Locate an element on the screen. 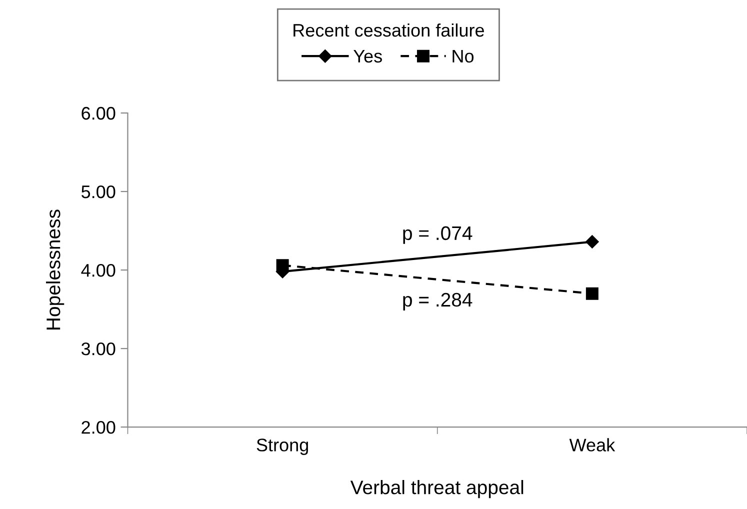 Image resolution: width=747 pixels, height=509 pixels. y-tick-label: 3.00 is located at coordinates (98, 349).